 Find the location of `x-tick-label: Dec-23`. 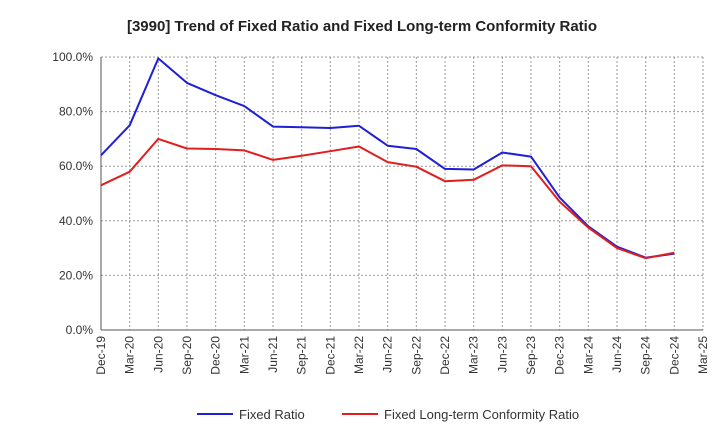

x-tick-label: Dec-23 is located at coordinates (560, 355).